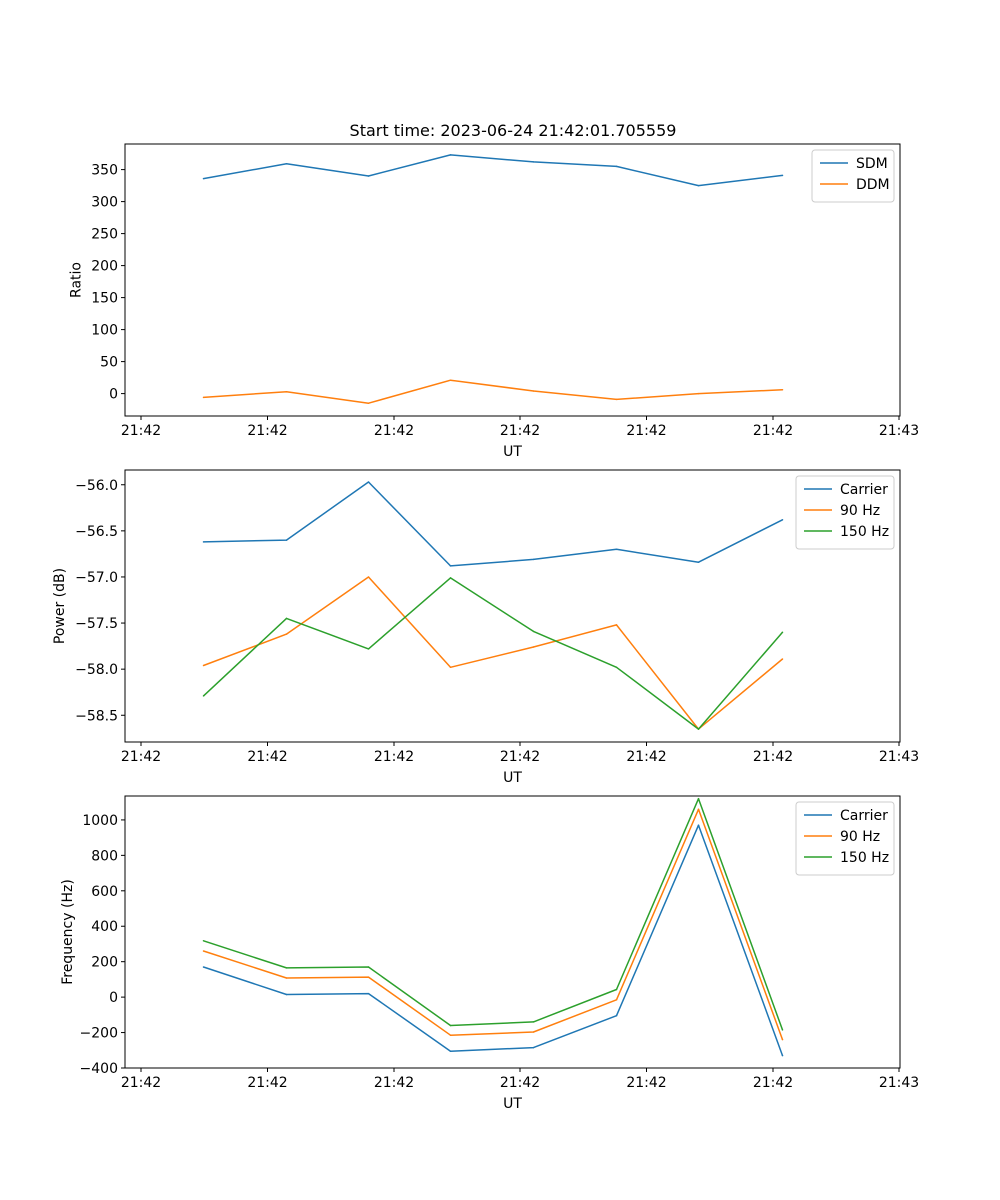  Describe the element at coordinates (96, 532) in the screenshot. I see `y-tick-label: −56.5` at that location.